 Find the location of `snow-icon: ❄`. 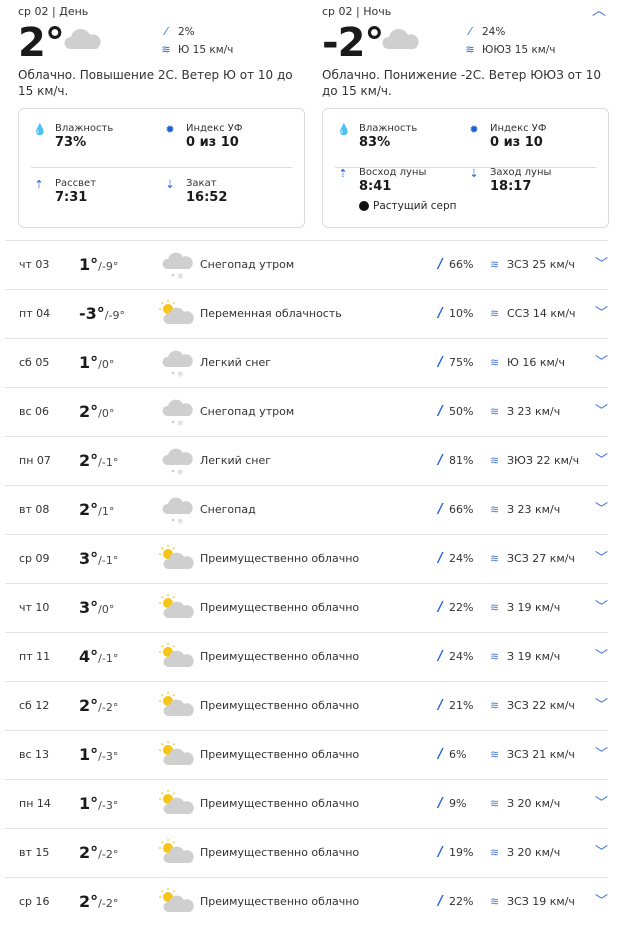

snow-icon: ❄ is located at coordinates (177, 364).